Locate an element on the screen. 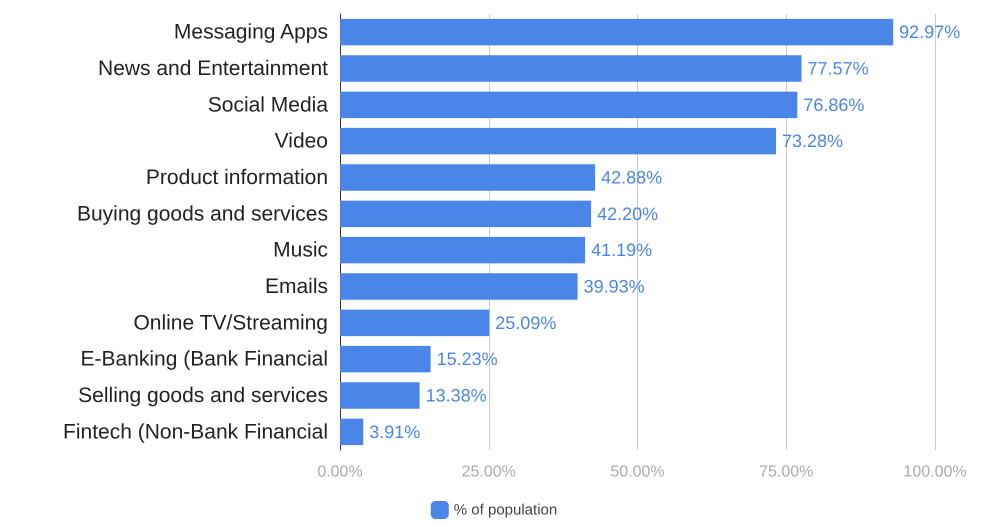  data-label: 39.93% is located at coordinates (614, 286).